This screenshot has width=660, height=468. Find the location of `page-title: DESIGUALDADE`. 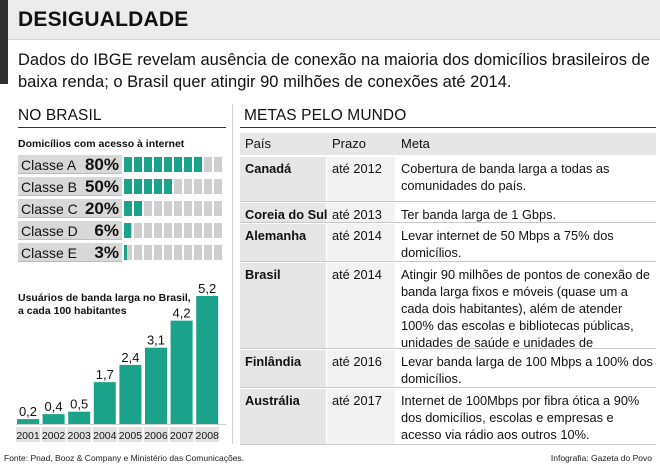

page-title: DESIGUALDADE is located at coordinates (103, 19).